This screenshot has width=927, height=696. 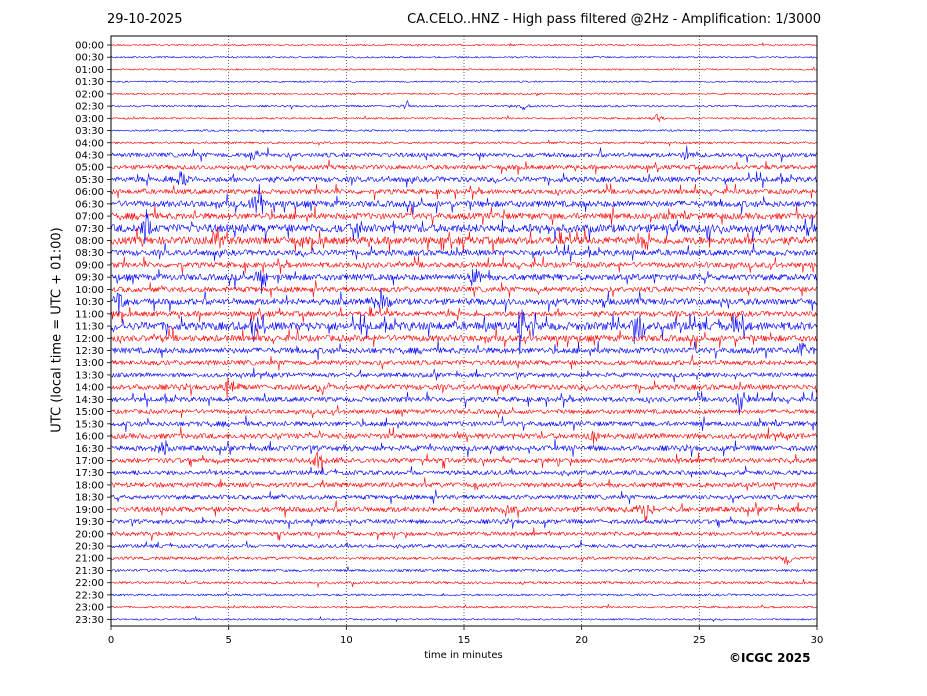 I want to click on trace-23:00, so click(x=464, y=606).